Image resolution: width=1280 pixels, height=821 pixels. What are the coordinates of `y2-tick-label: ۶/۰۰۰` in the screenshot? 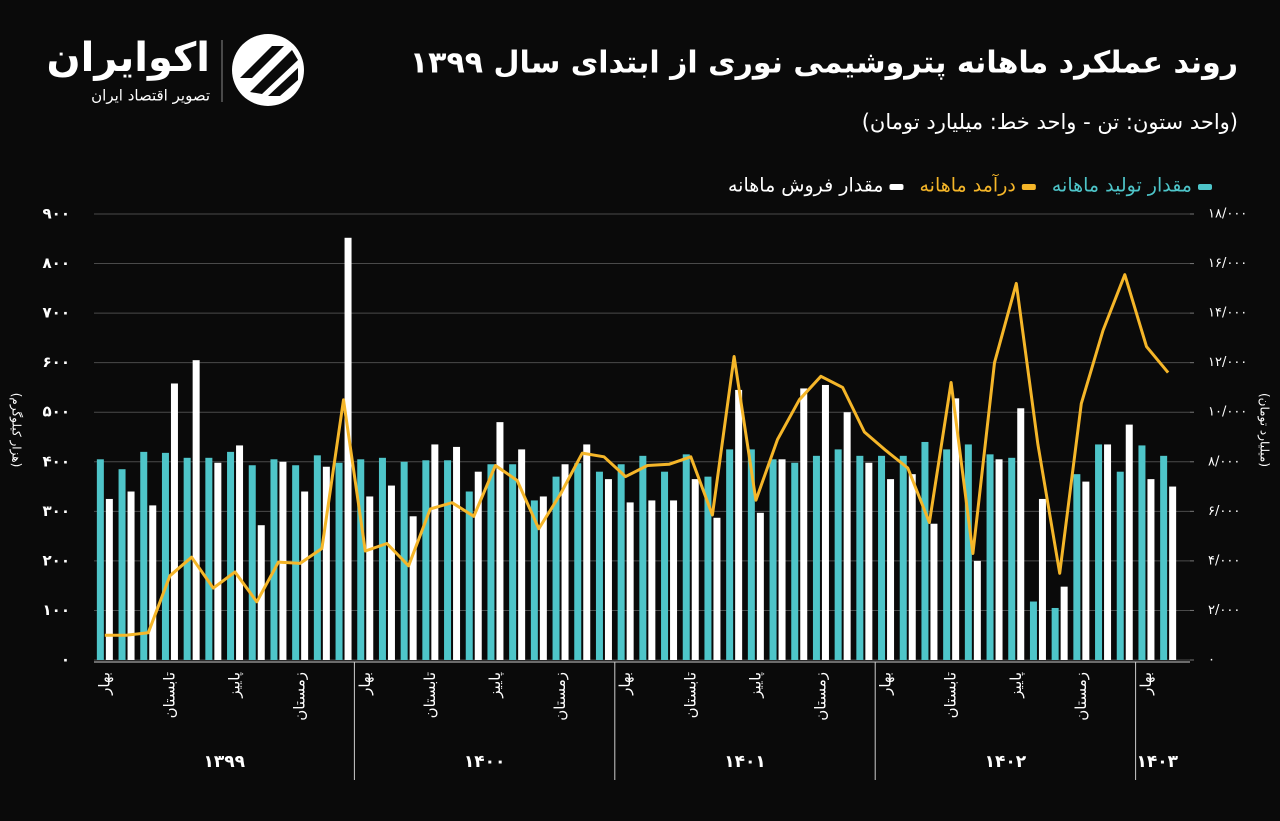 It's located at (1224, 511).